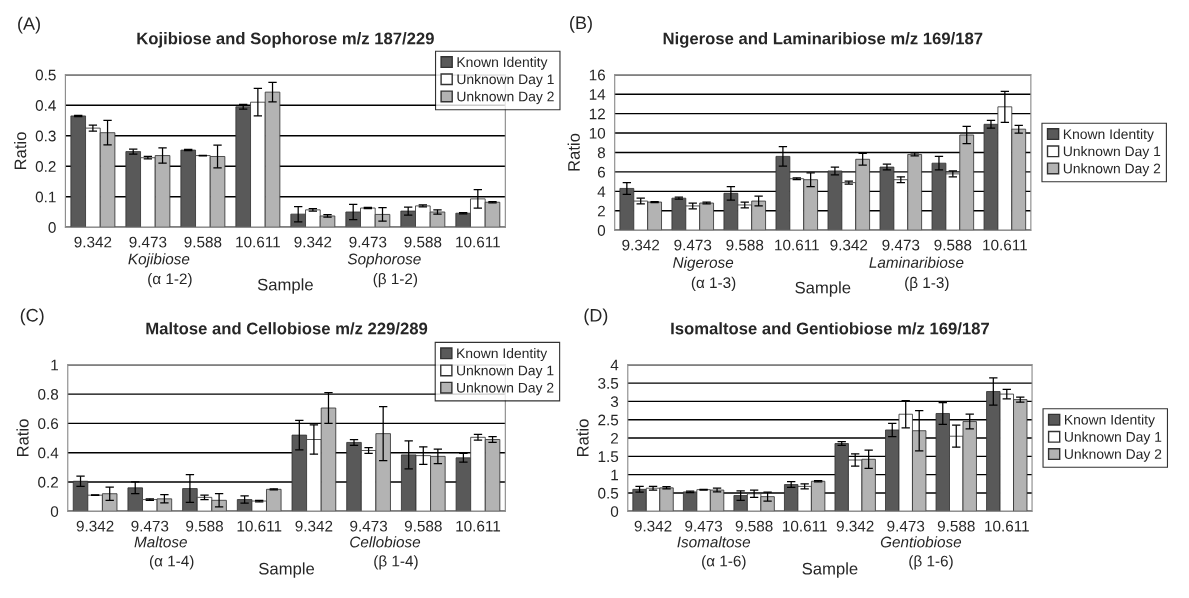  What do you see at coordinates (385, 542) in the screenshot?
I see `text: Cellobiose` at bounding box center [385, 542].